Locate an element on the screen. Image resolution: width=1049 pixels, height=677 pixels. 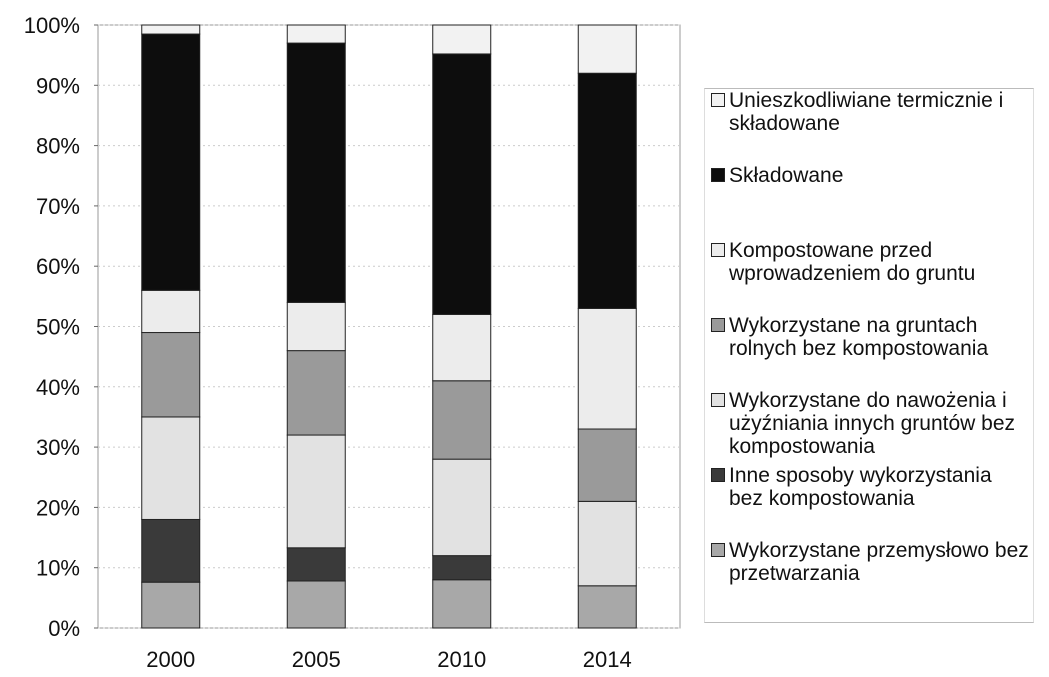
y-tick-label: 0% is located at coordinates (64, 628).